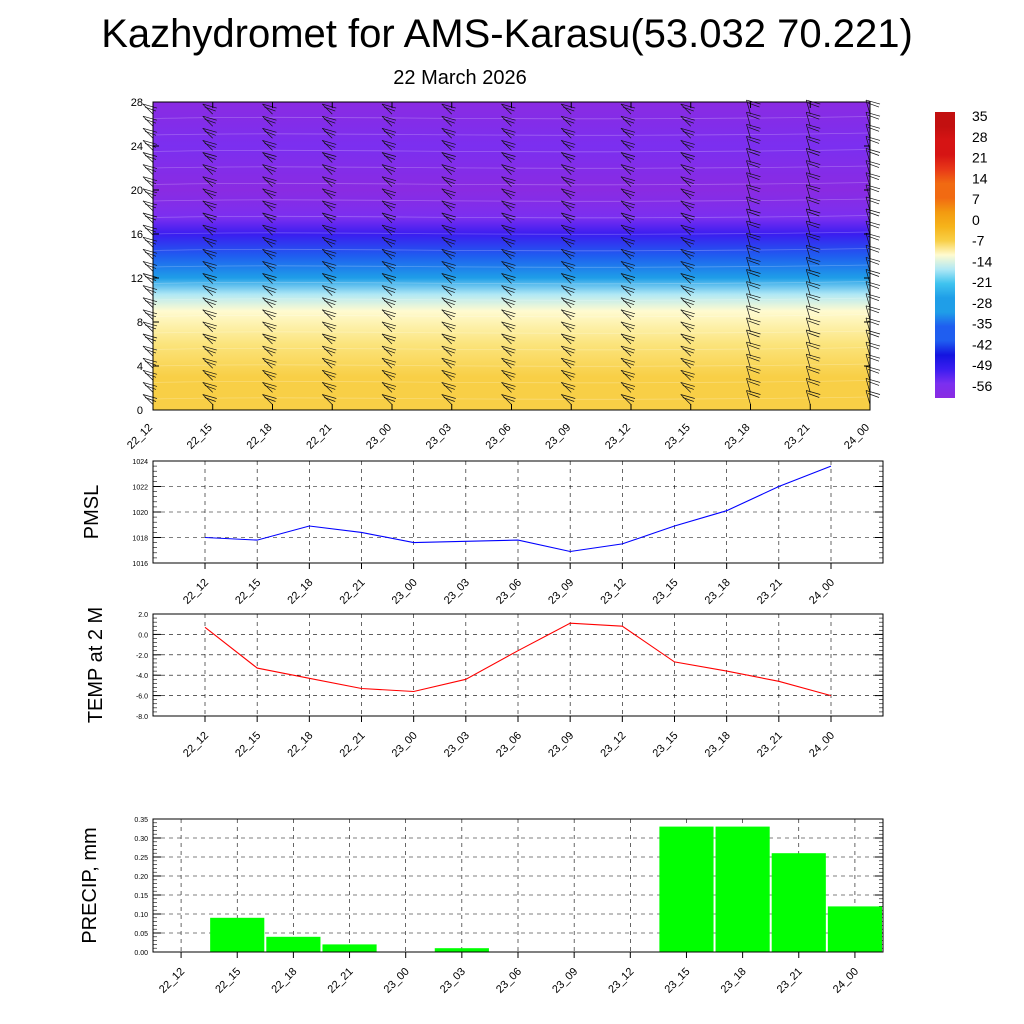 The image size is (1024, 1024). Describe the element at coordinates (457, 592) in the screenshot. I see `x-tick-label: 23_03` at that location.